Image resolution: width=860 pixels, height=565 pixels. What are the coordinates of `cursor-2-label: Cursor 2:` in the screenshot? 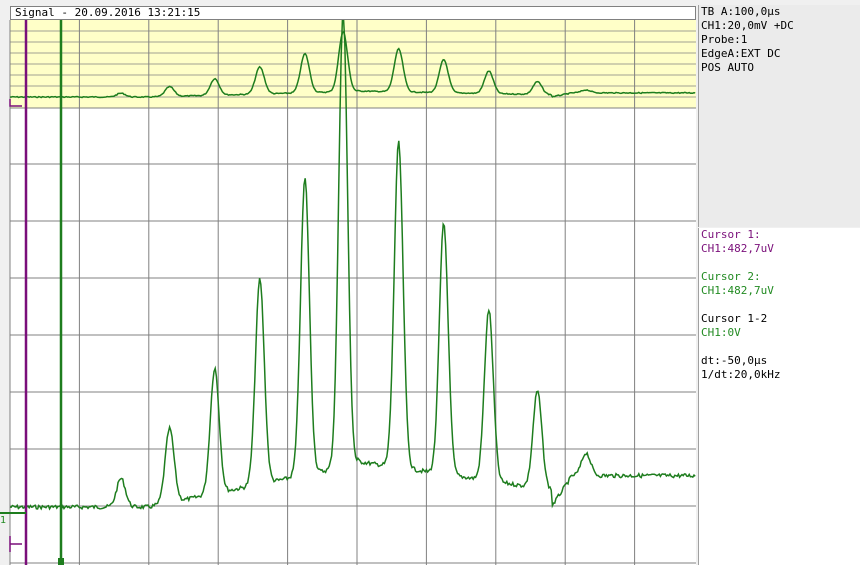 It's located at (731, 276).